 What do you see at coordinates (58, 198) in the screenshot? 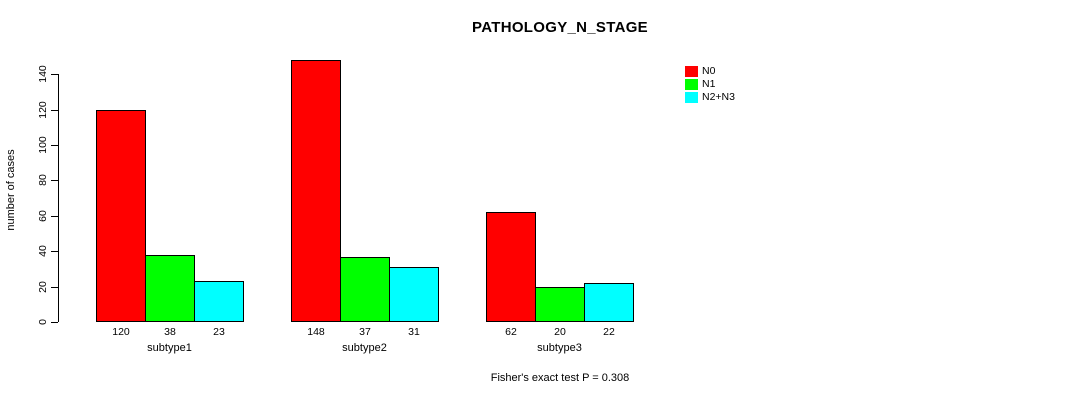
I see `y-axis-line` at bounding box center [58, 198].